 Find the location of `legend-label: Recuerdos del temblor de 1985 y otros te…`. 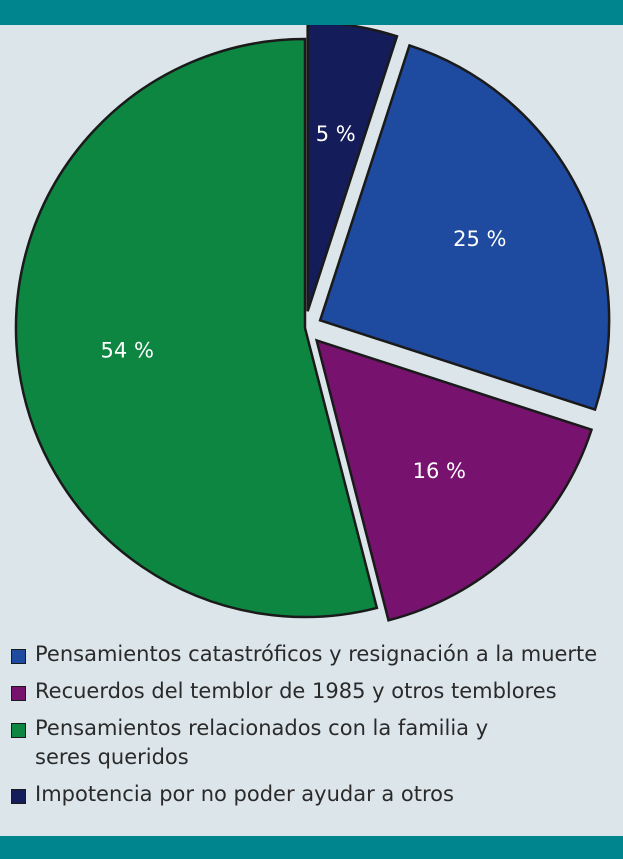

legend-label: Recuerdos del temblor de 1985 y otros te… is located at coordinates (296, 691).